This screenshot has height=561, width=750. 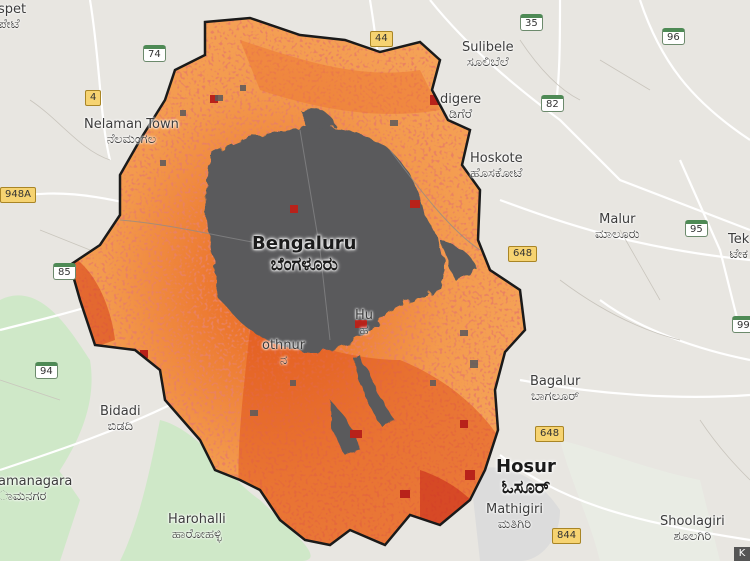 I want to click on road-shield-948a: 948A, so click(x=18, y=195).